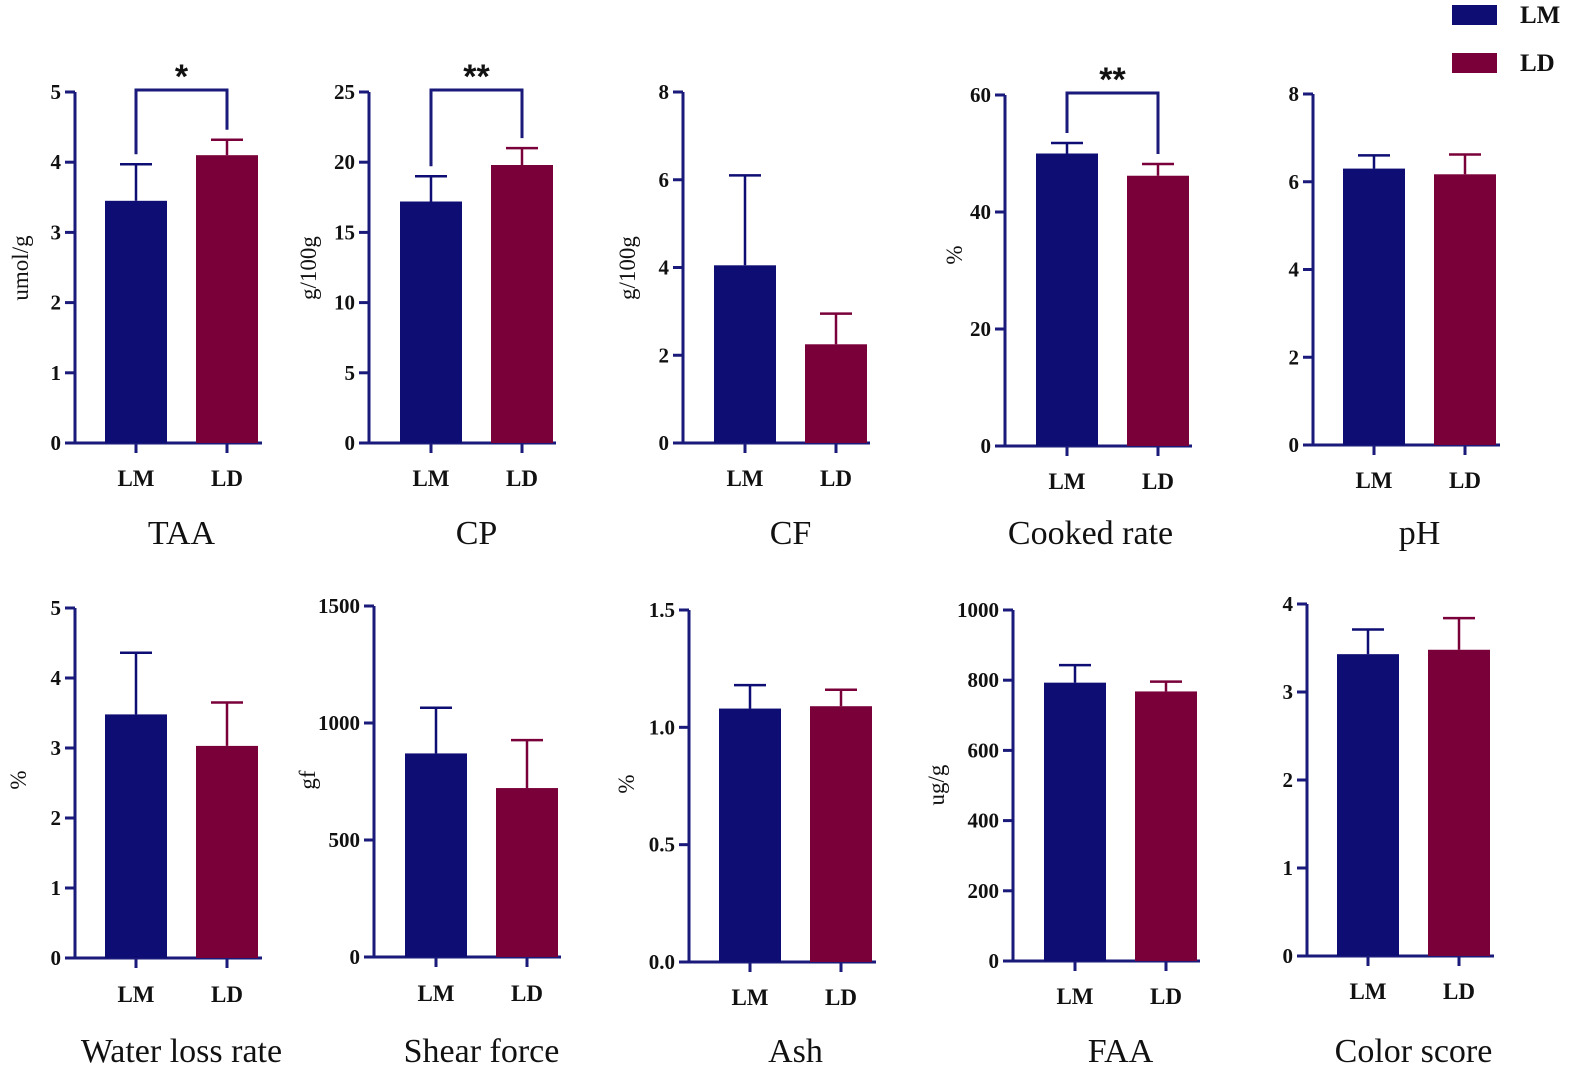 The height and width of the screenshot is (1090, 1594). Describe the element at coordinates (477, 533) in the screenshot. I see `panel-title: CP` at that location.